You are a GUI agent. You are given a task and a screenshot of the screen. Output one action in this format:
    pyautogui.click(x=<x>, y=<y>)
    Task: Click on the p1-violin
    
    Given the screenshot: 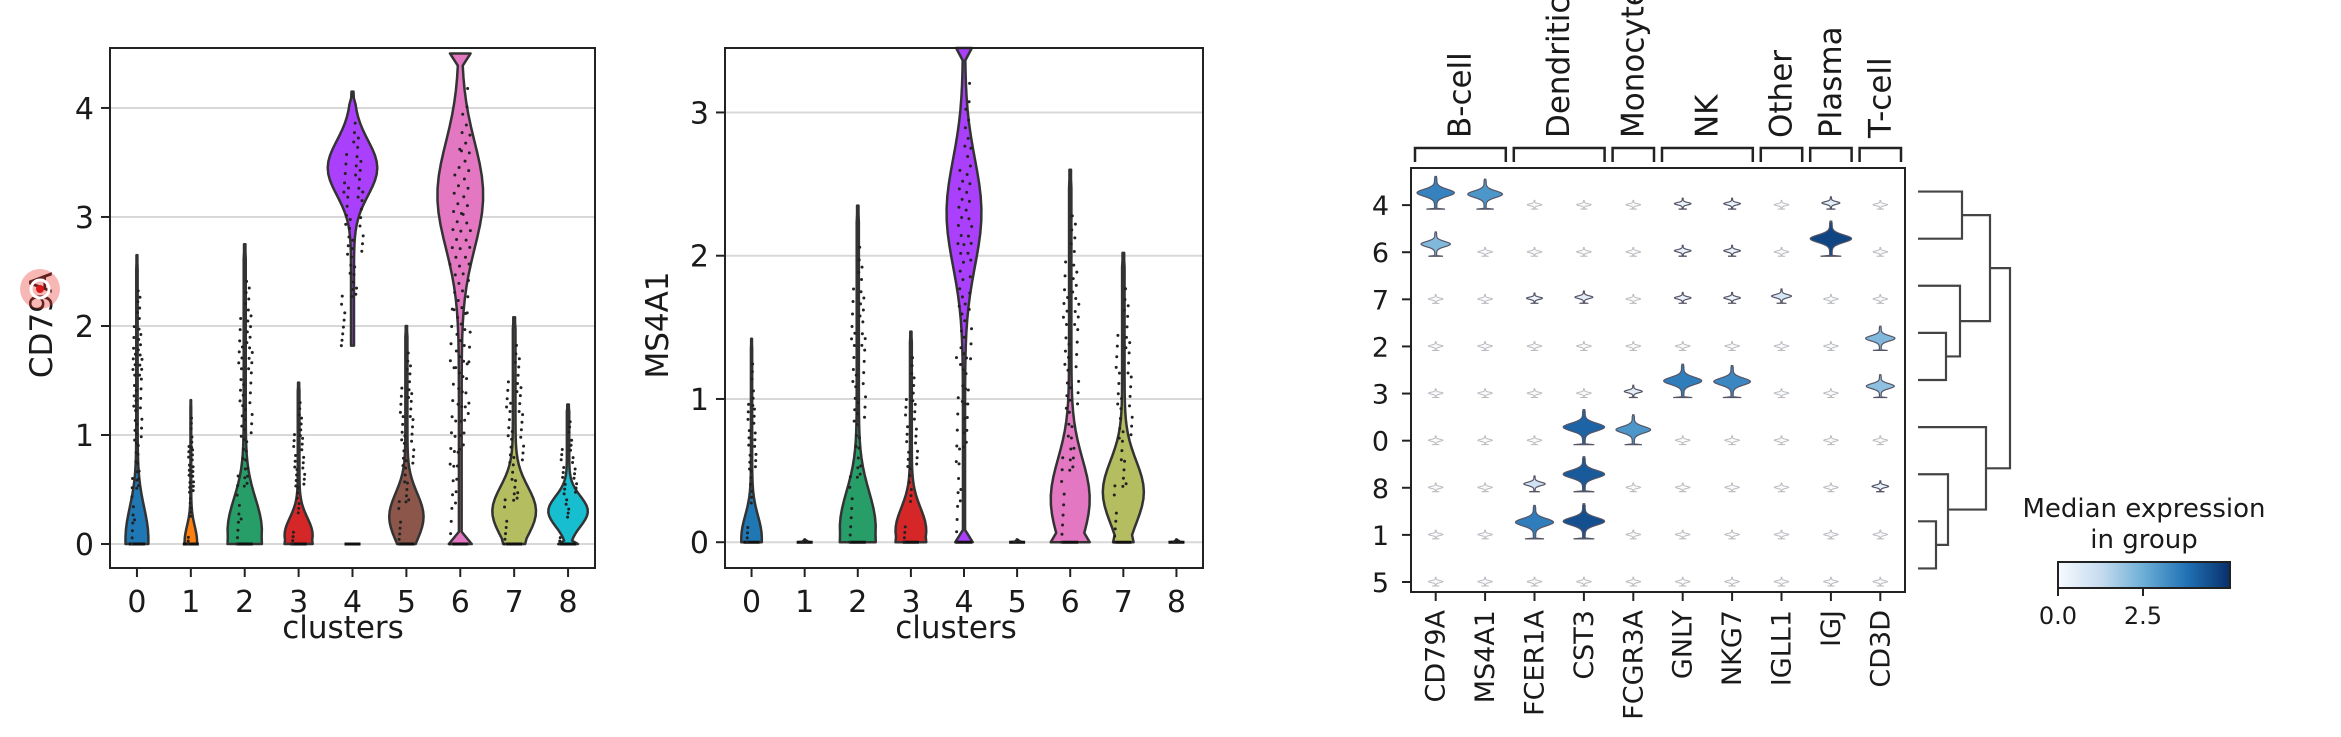 What is the action you would take?
    pyautogui.click(x=514, y=431)
    